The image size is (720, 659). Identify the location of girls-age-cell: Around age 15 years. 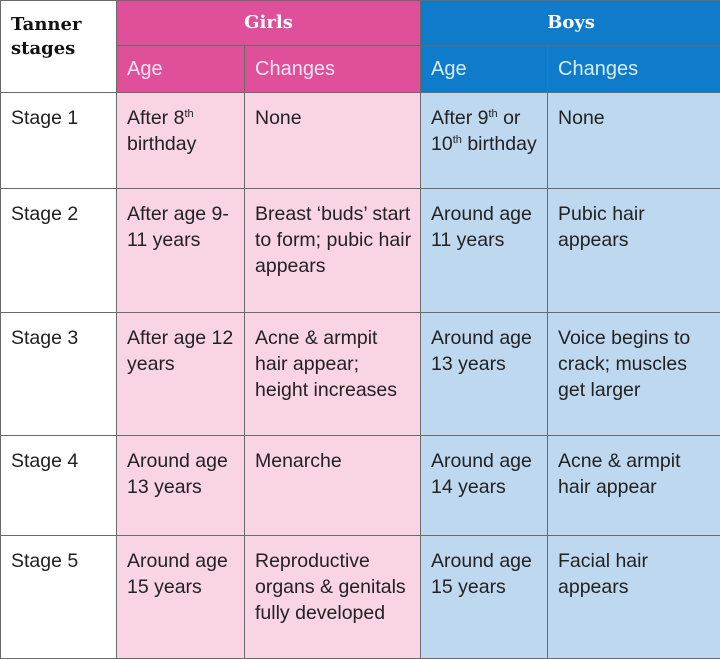
(181, 597).